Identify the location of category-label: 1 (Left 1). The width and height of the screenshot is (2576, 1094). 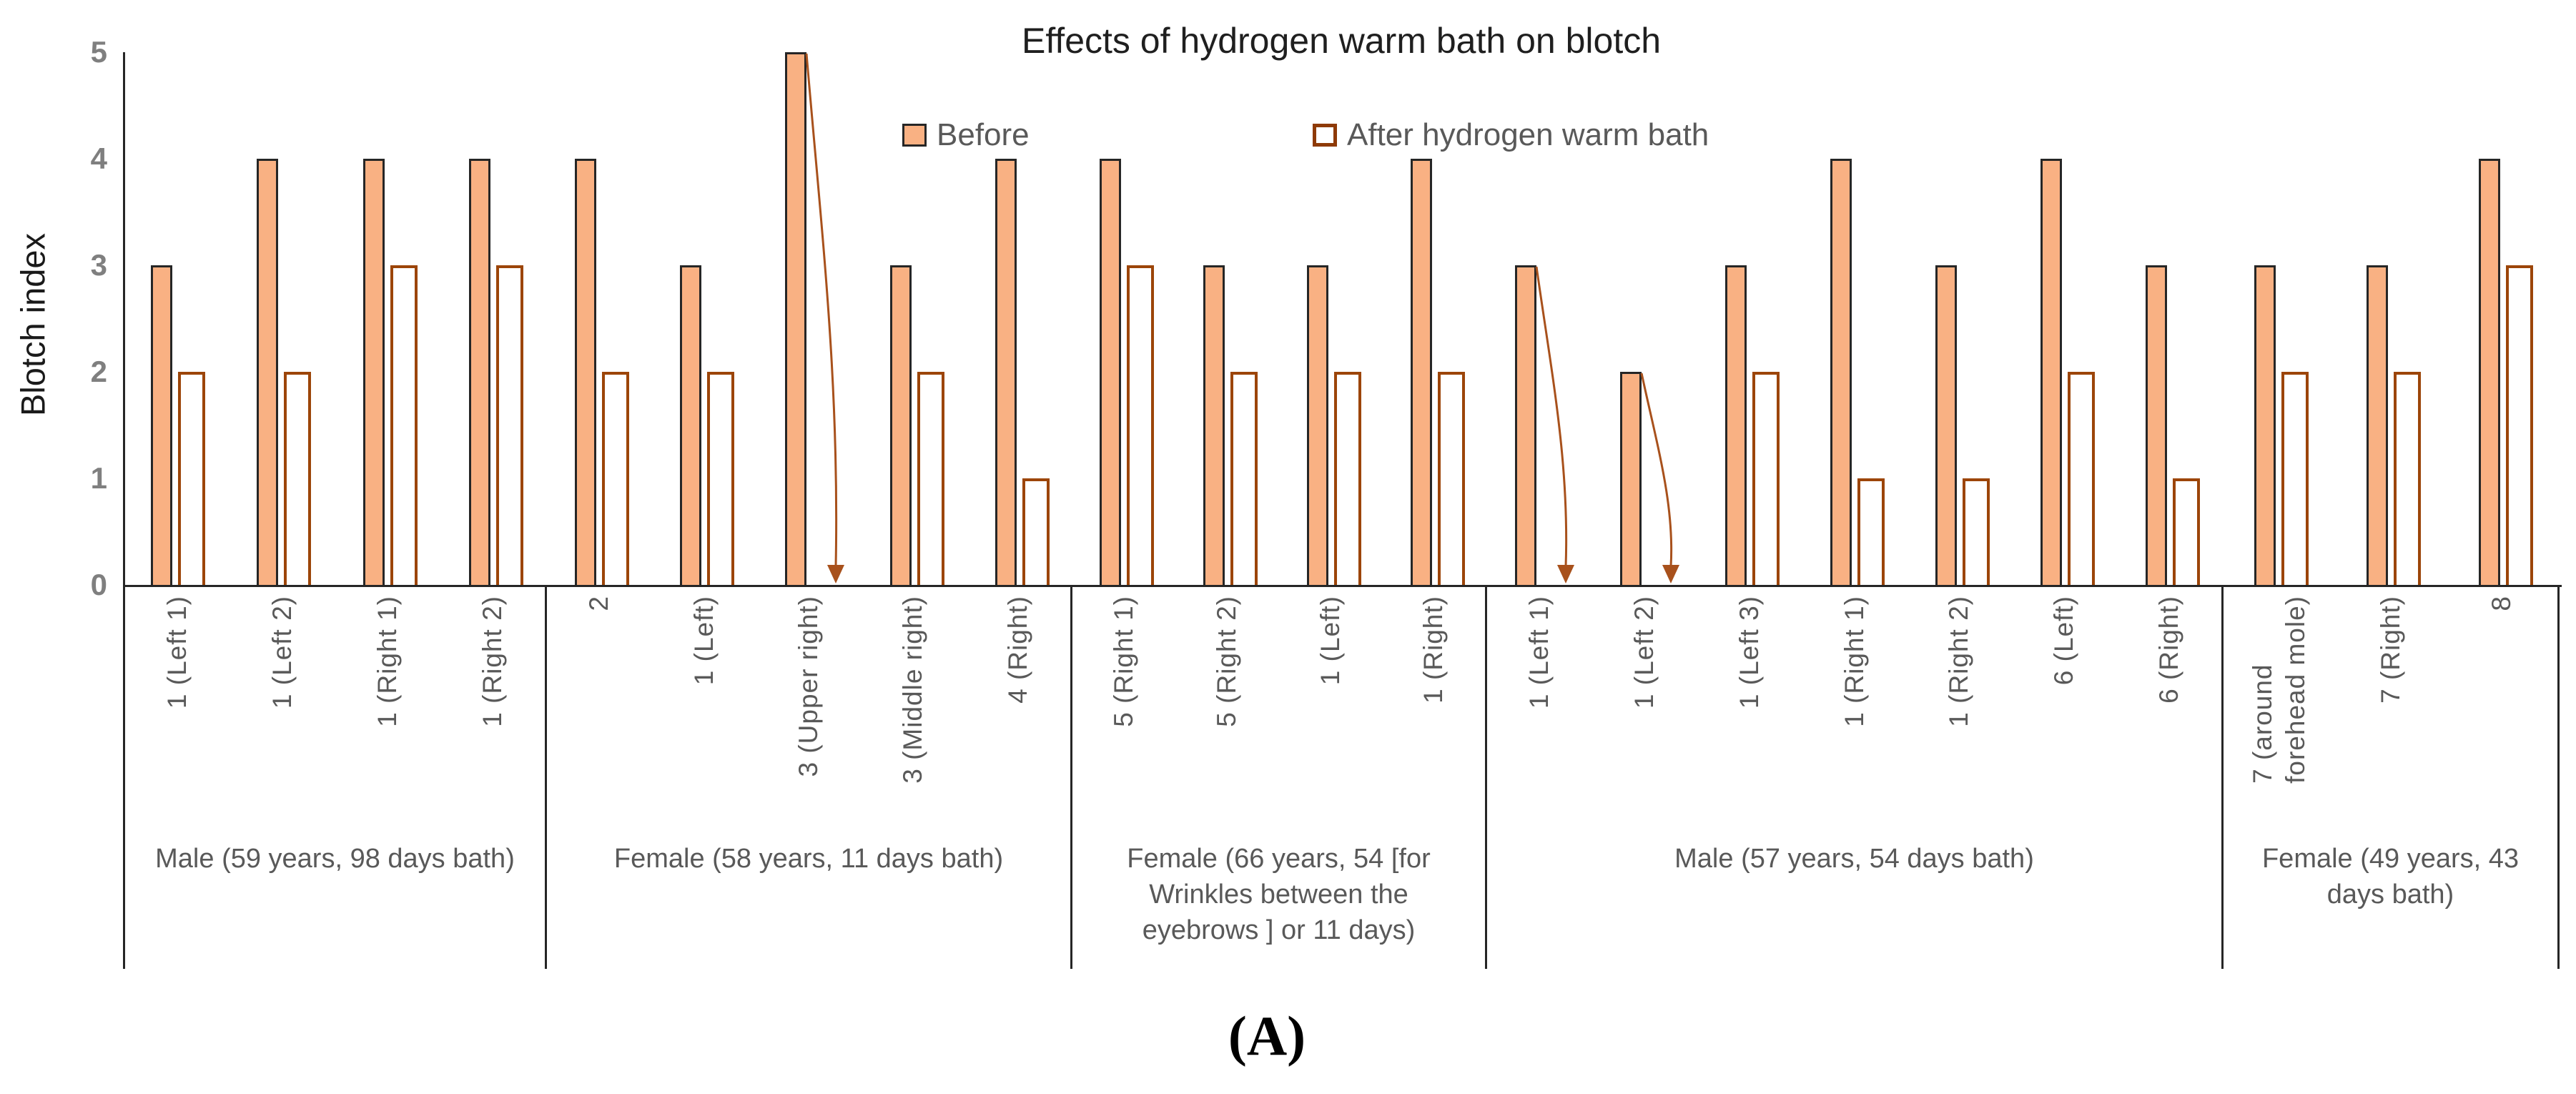
(1539, 653).